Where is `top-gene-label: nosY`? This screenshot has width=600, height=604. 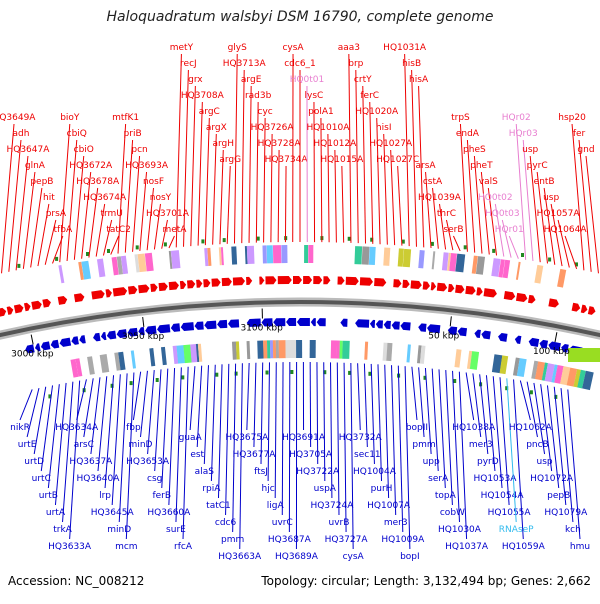
top-gene-label: nosY is located at coordinates (161, 198).